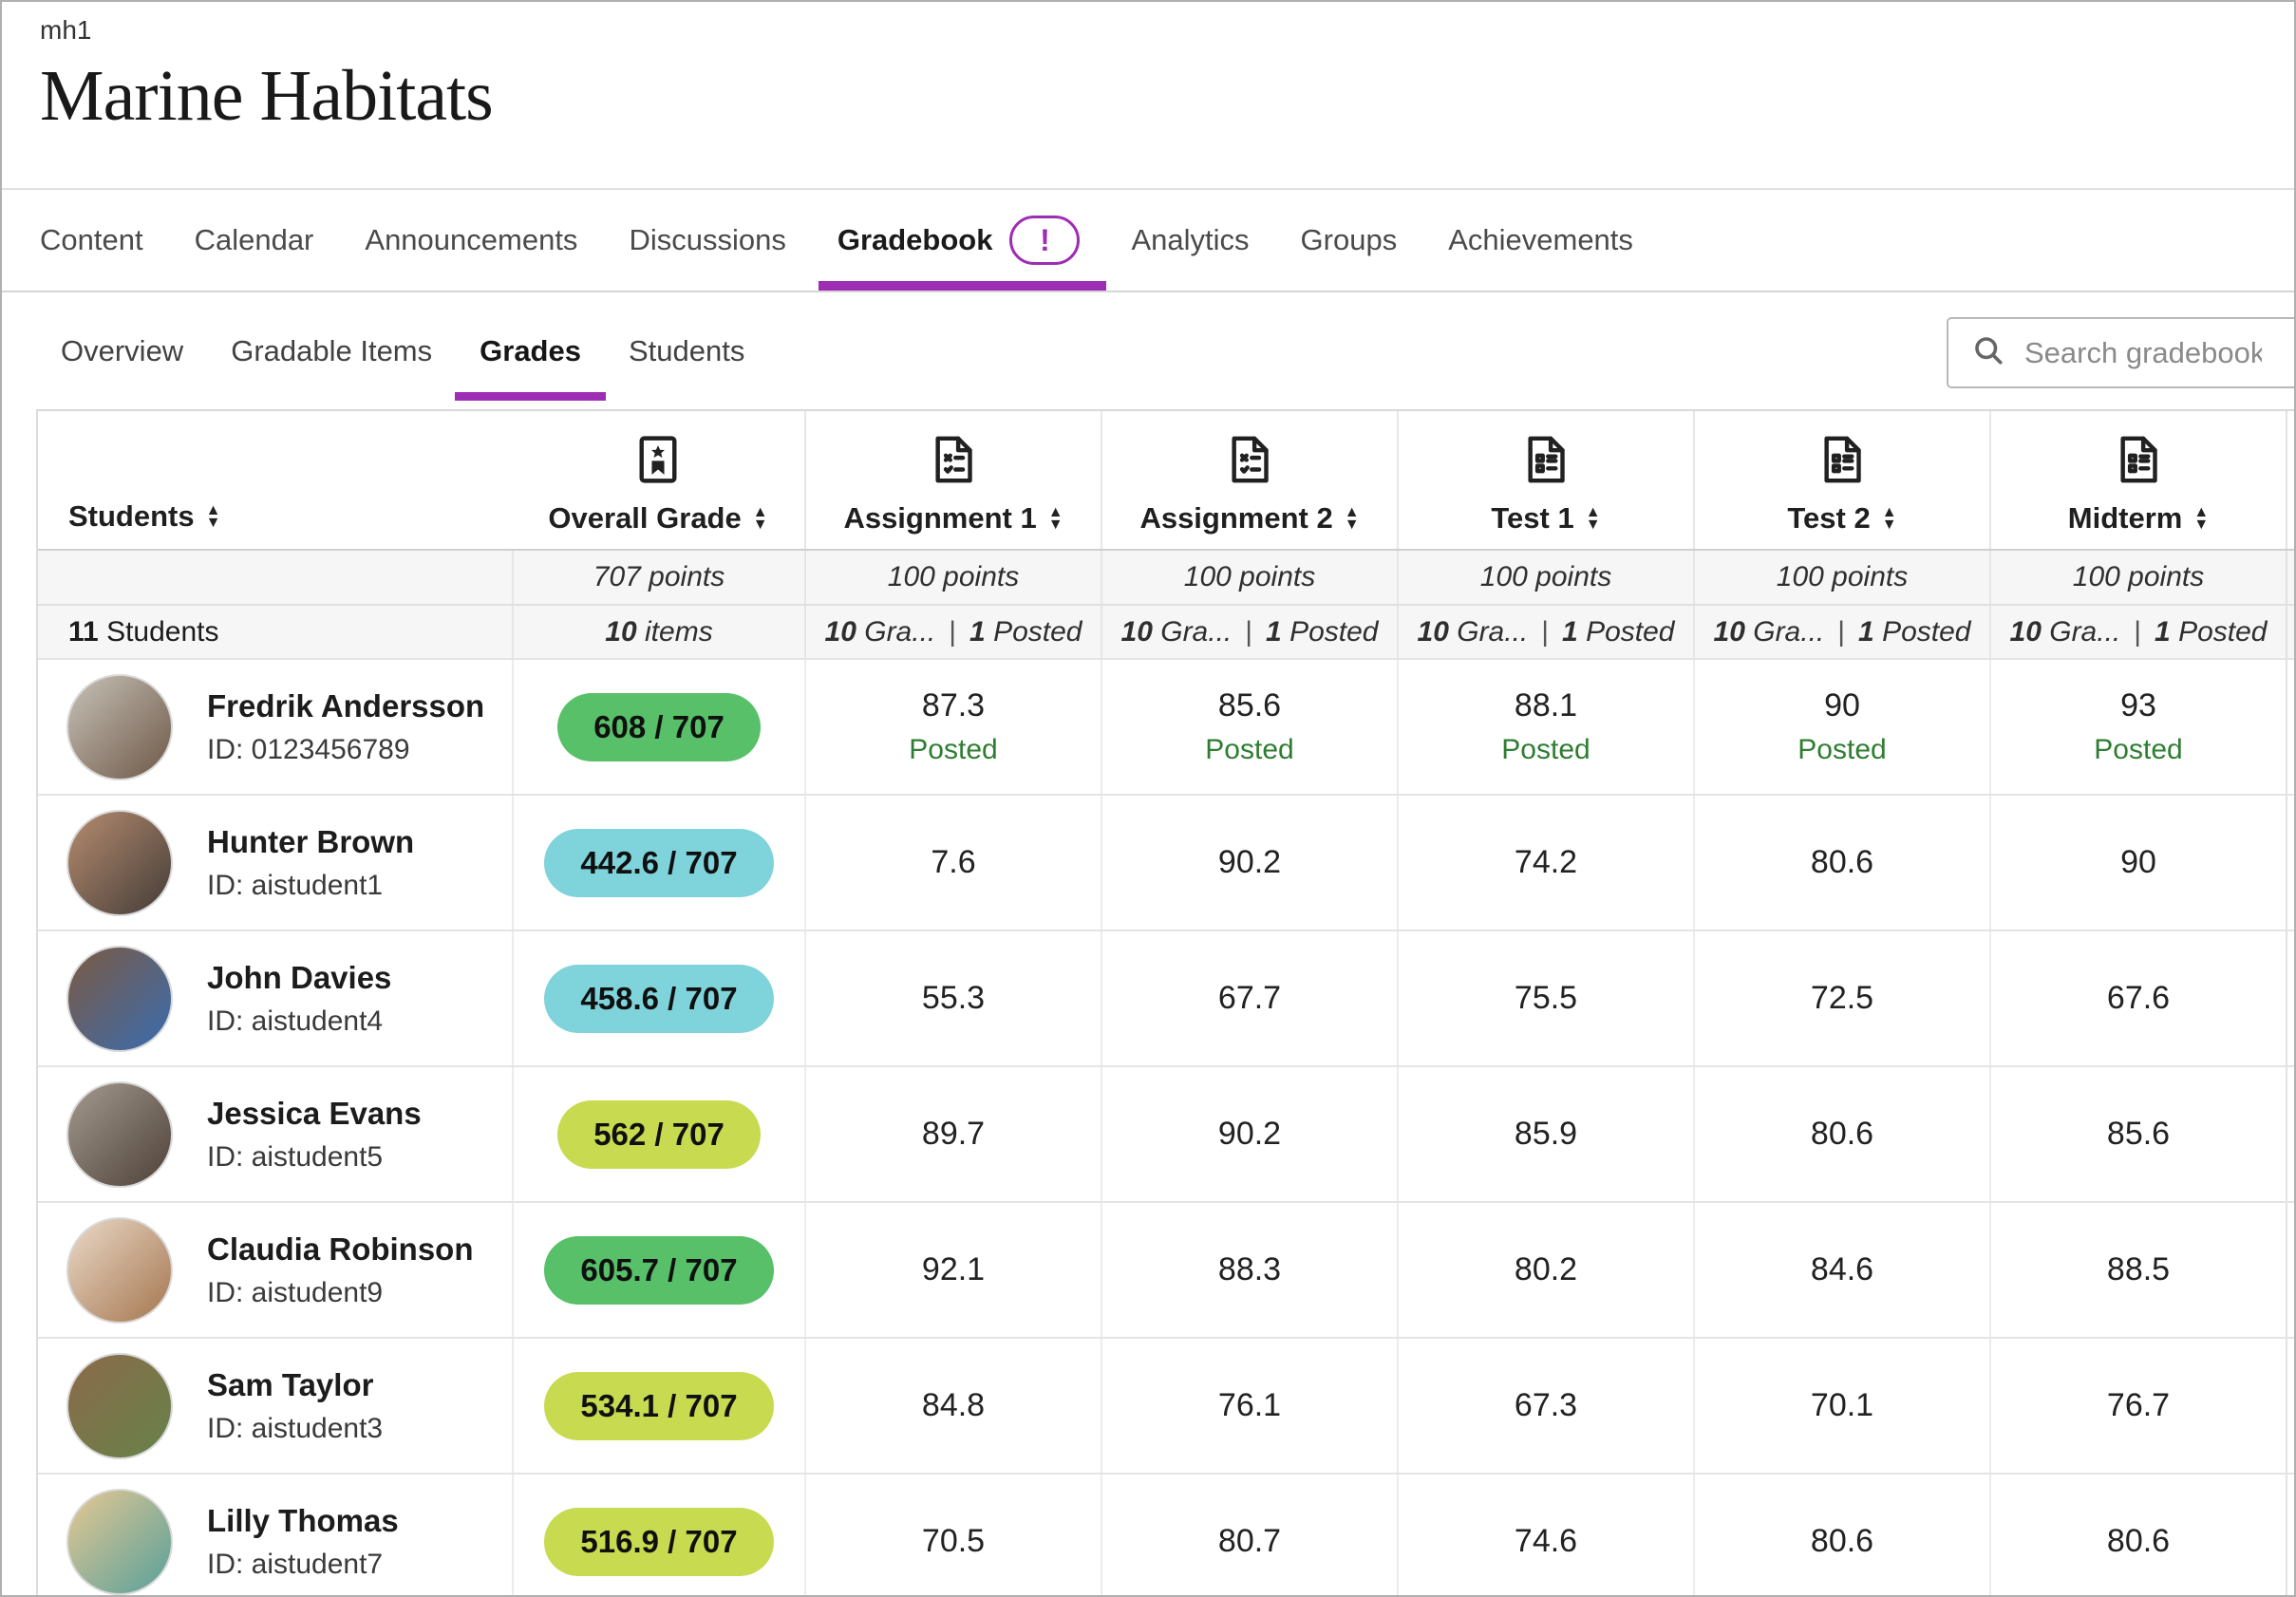  What do you see at coordinates (1545, 727) in the screenshot?
I see `grade-cell: 88.1 Posted` at bounding box center [1545, 727].